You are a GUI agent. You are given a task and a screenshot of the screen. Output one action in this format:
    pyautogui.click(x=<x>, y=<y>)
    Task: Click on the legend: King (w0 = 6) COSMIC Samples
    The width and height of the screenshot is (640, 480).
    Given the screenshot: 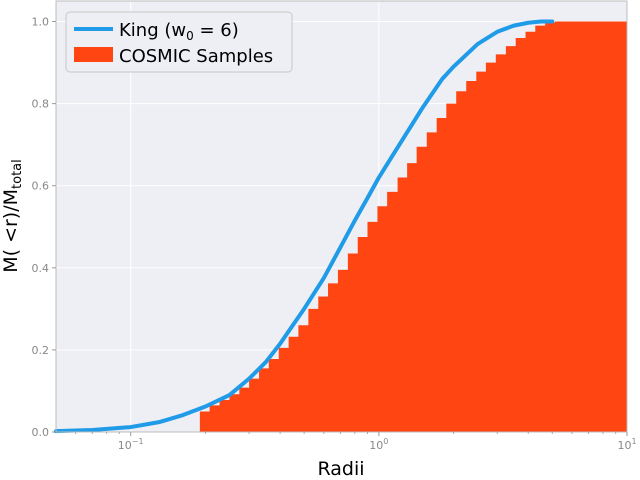 What is the action you would take?
    pyautogui.click(x=179, y=42)
    